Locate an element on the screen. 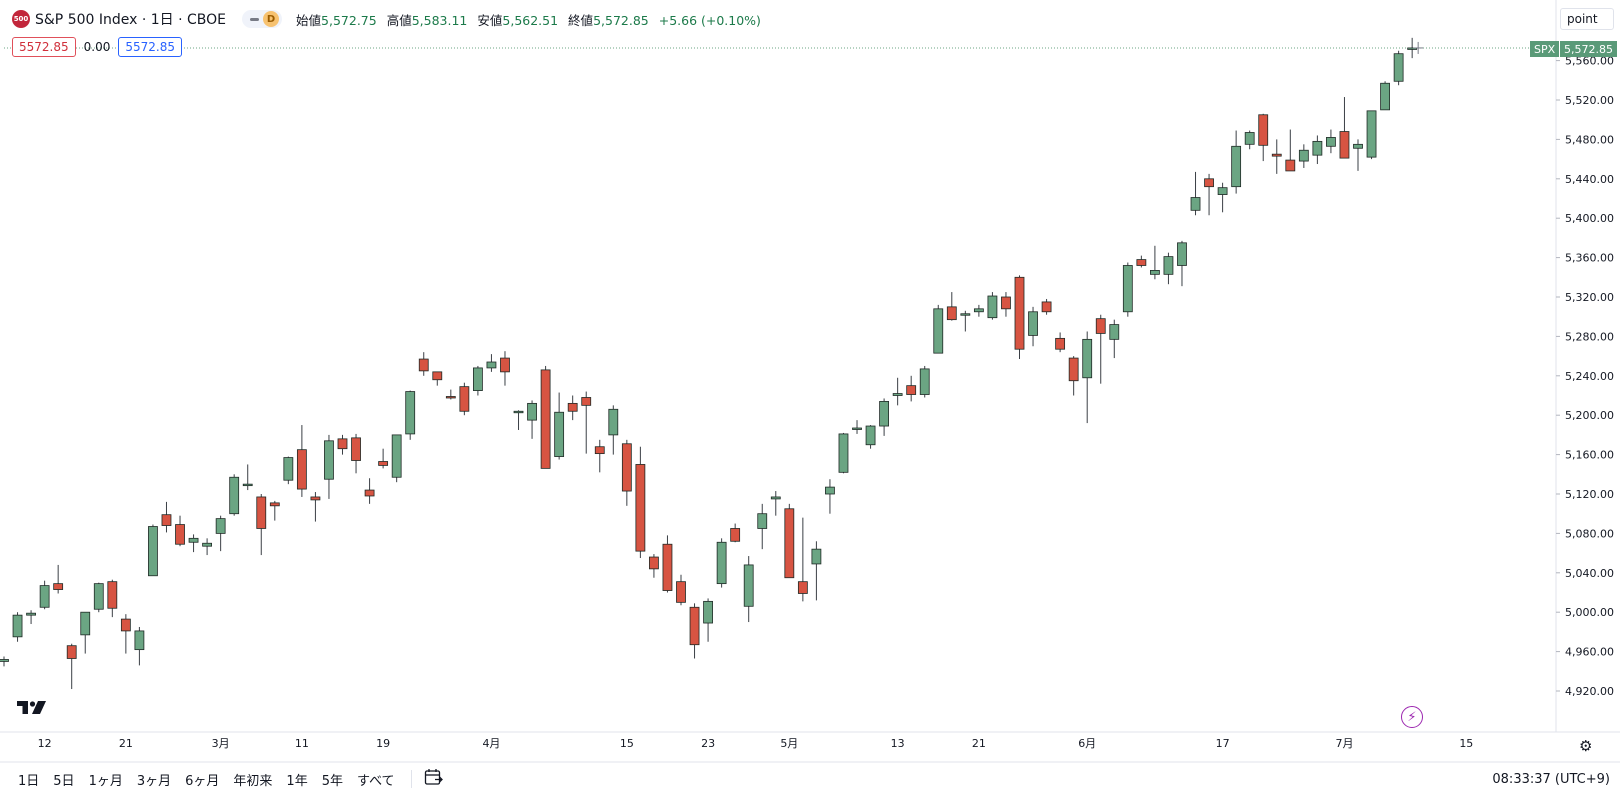 Image resolution: width=1620 pixels, height=796 pixels. clock-timezone: 08:33:37 (UTC+9) is located at coordinates (1551, 779).